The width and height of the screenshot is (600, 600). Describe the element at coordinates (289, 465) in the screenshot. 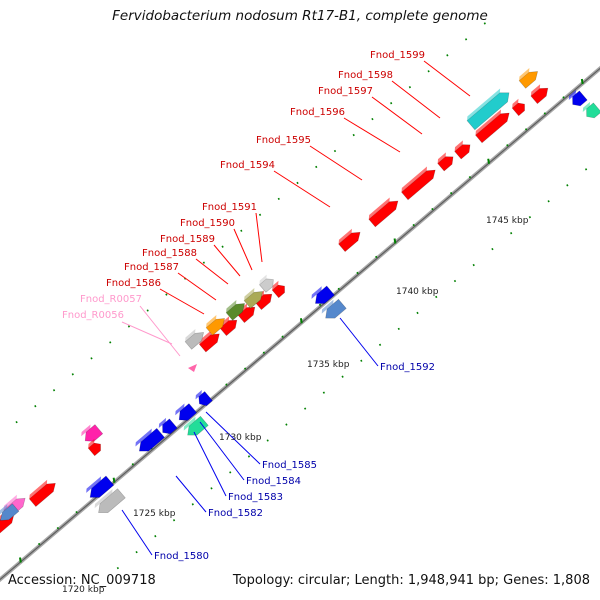

I see `reverse-gene-label: Fnod_1585` at that location.